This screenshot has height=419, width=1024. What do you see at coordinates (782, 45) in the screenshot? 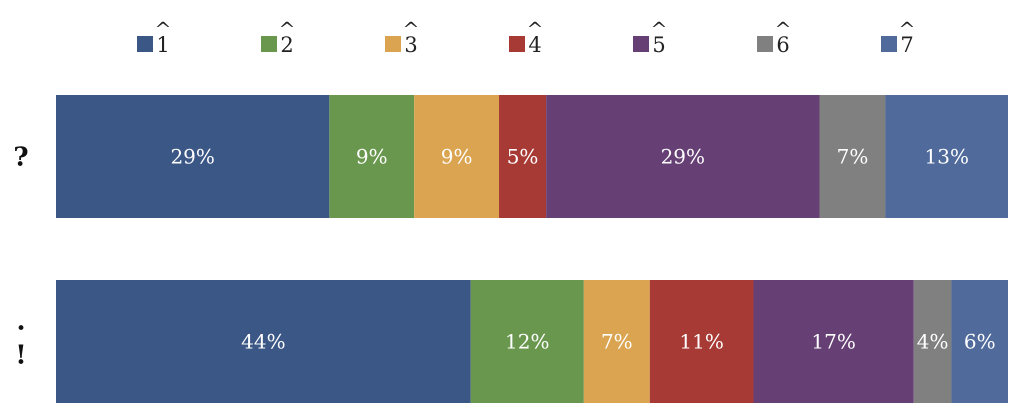
I see `legend-label: 6` at bounding box center [782, 45].